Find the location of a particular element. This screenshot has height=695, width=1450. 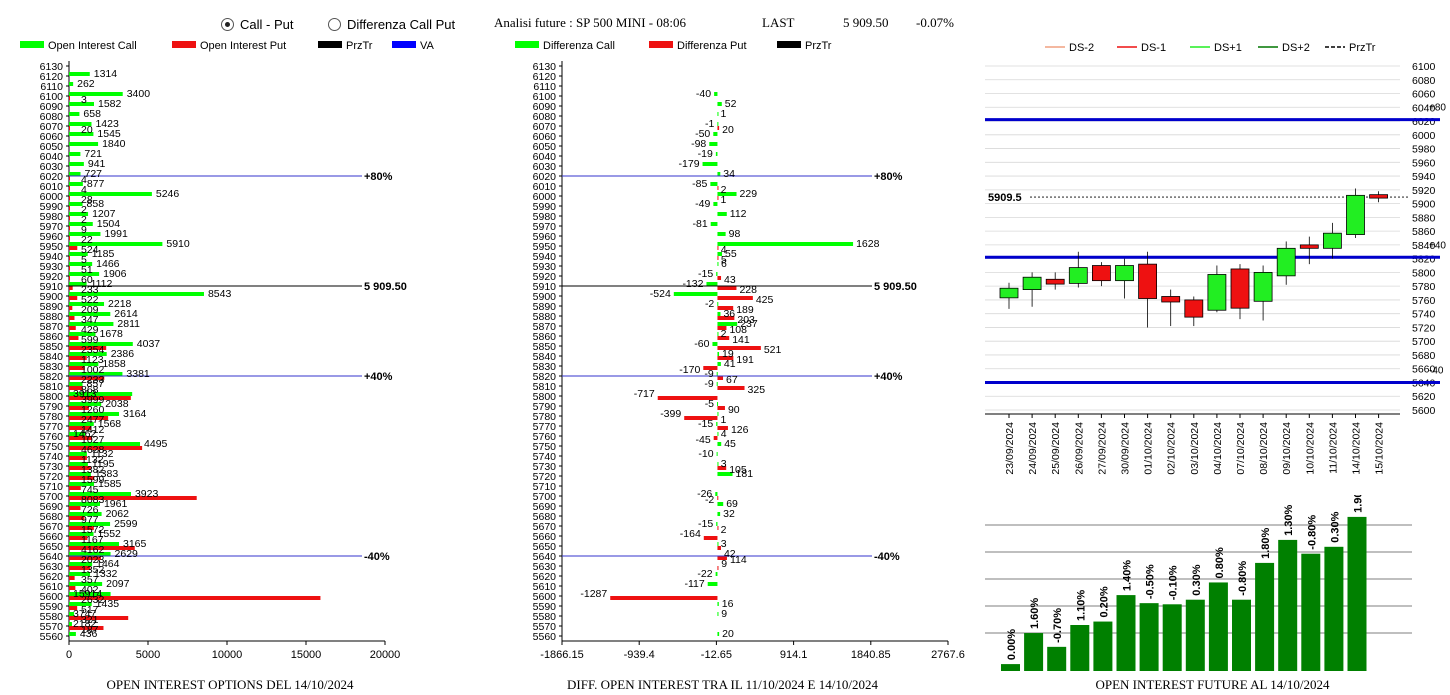

data-label: -9 is located at coordinates (708, 384).